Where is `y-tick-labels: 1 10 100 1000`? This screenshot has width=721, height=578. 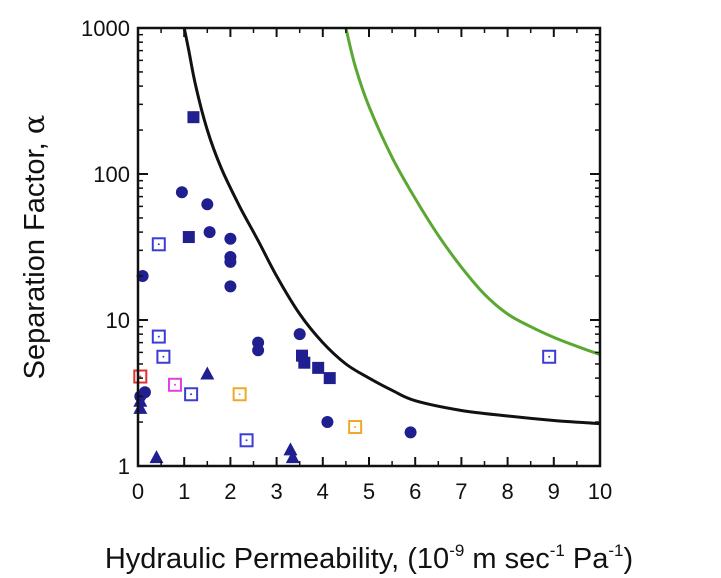
y-tick-labels: 1 10 100 1000 is located at coordinates (105, 247).